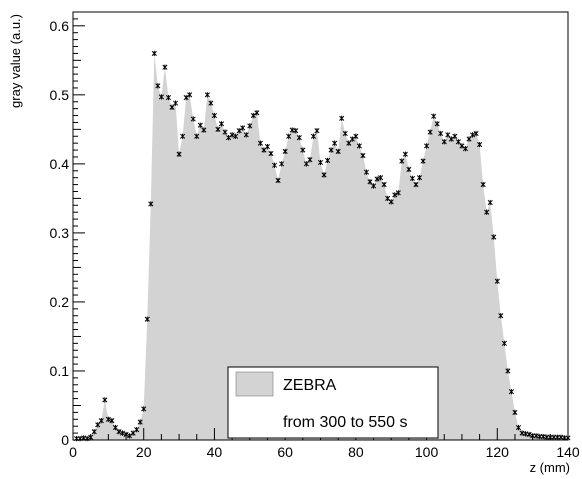 Image resolution: width=582 pixels, height=479 pixels. I want to click on x-tick-label: 0, so click(73, 452).